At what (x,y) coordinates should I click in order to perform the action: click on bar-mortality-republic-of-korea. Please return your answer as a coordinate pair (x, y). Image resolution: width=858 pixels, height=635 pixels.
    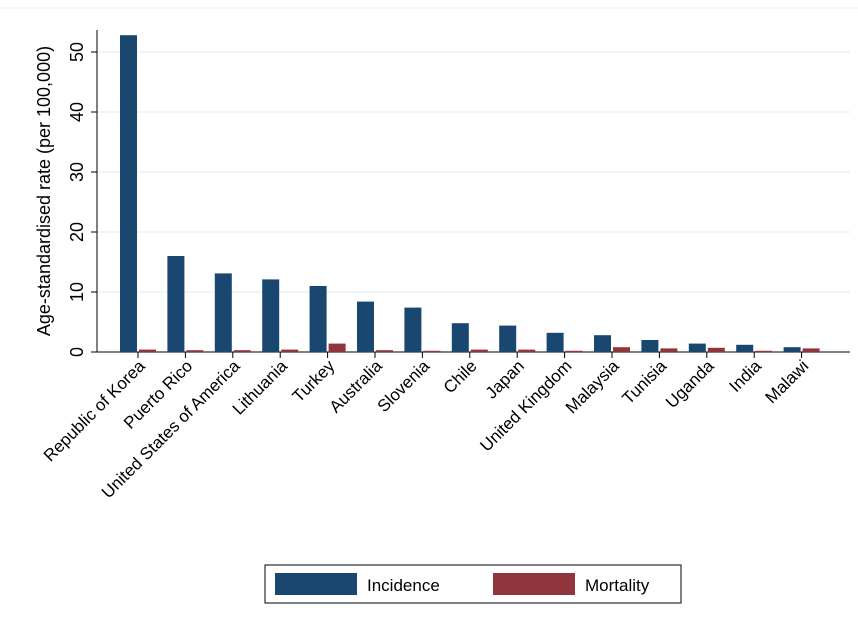
    Looking at the image, I should click on (147, 350).